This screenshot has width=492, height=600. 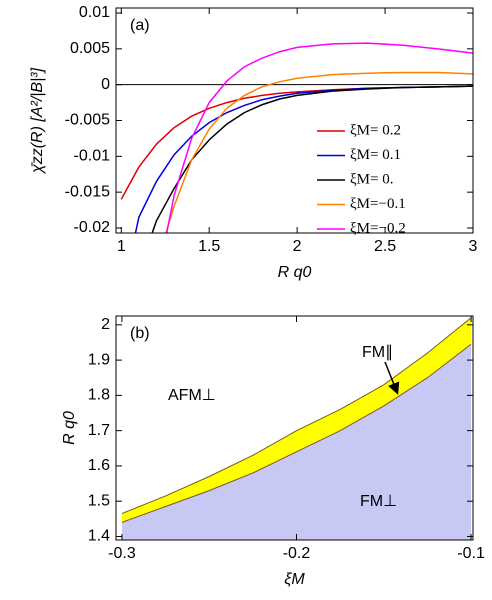 What do you see at coordinates (94, 12) in the screenshot?
I see `y-tick-label: 0.01` at bounding box center [94, 12].